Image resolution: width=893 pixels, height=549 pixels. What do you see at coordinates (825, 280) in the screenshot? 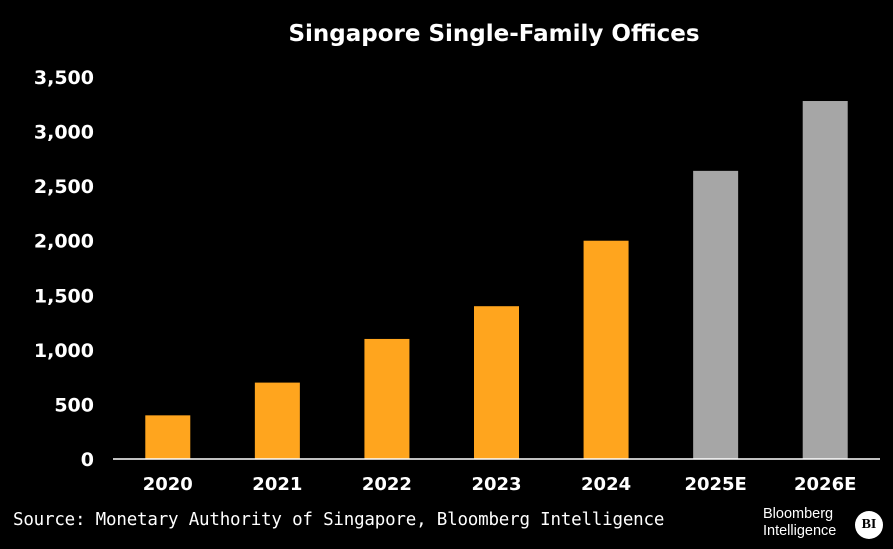
I see `bar-2026e` at bounding box center [825, 280].